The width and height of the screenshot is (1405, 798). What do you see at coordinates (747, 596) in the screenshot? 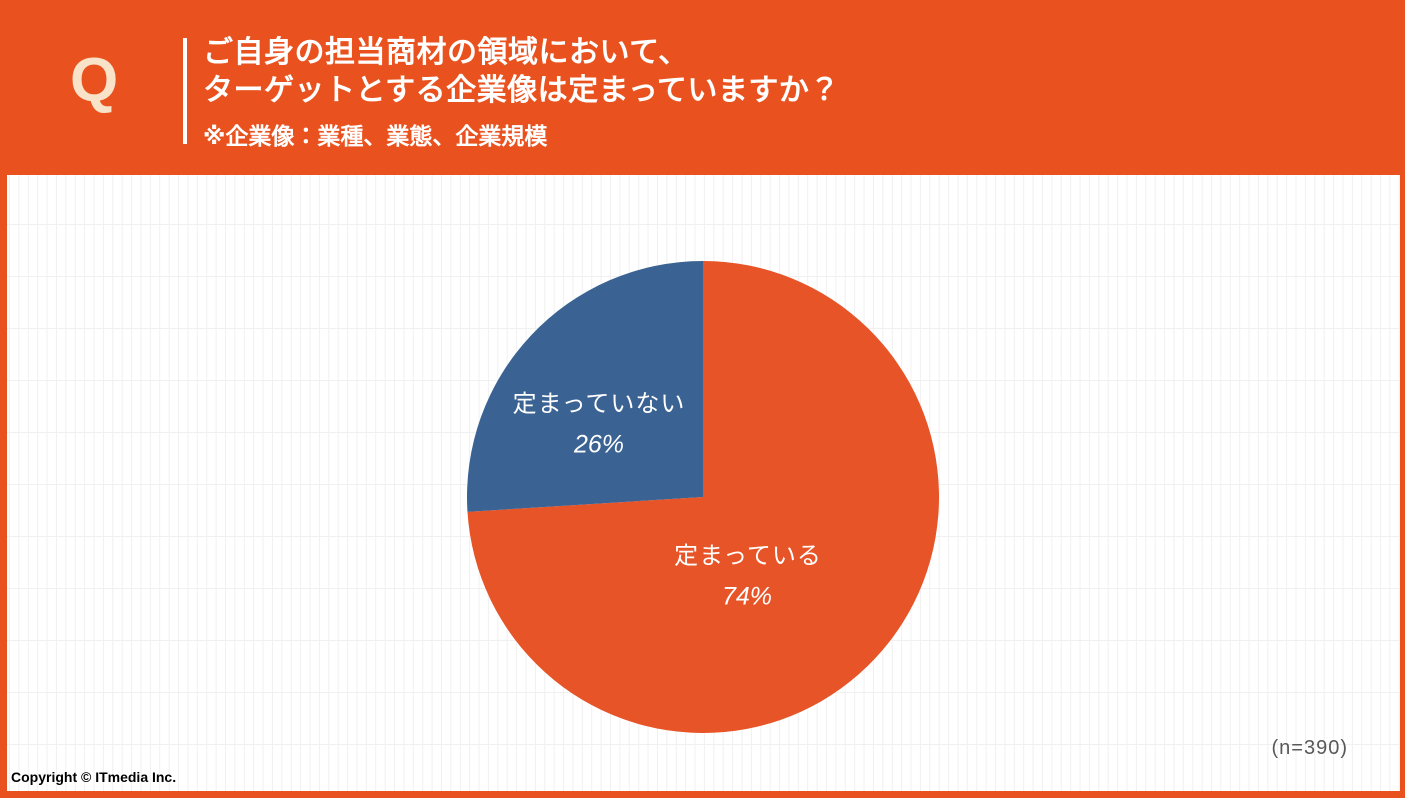
I see `pie-slice-pct-determined: 74%` at bounding box center [747, 596].